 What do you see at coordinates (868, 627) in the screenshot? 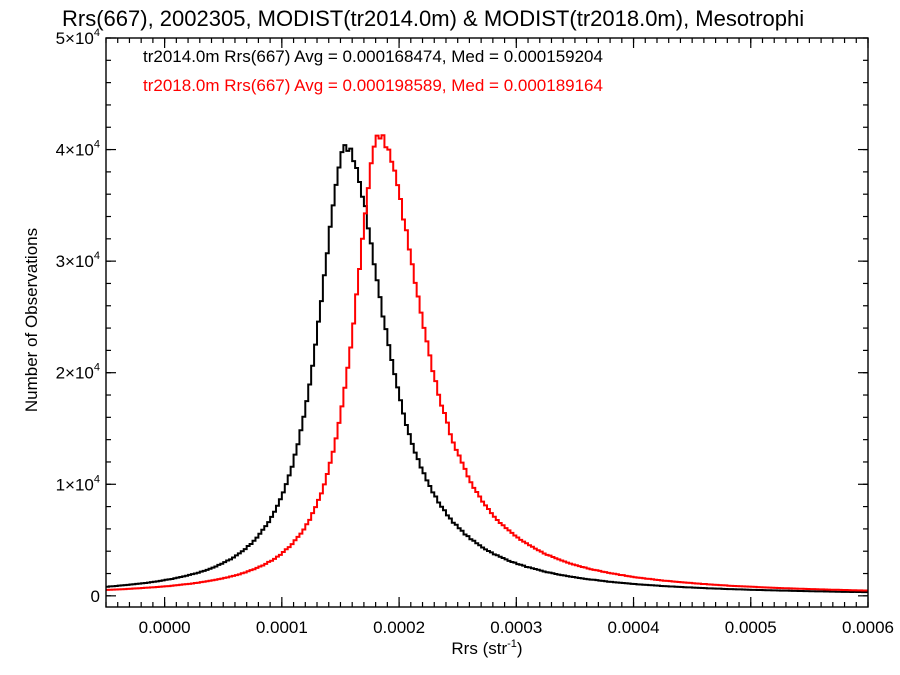
I see `x-tick-label: 0.0006` at bounding box center [868, 627].